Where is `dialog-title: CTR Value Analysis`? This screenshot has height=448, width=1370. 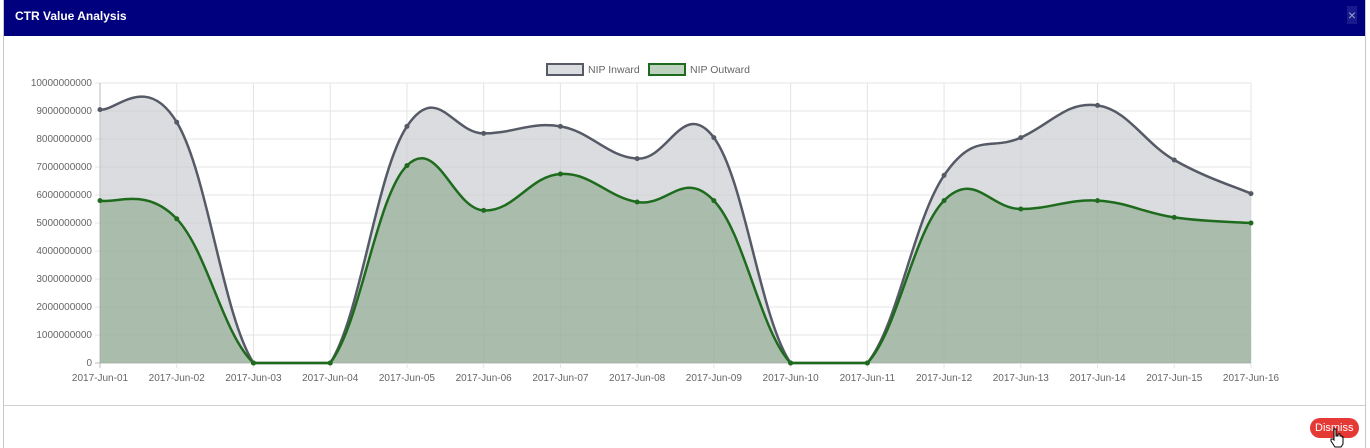 dialog-title: CTR Value Analysis is located at coordinates (71, 16).